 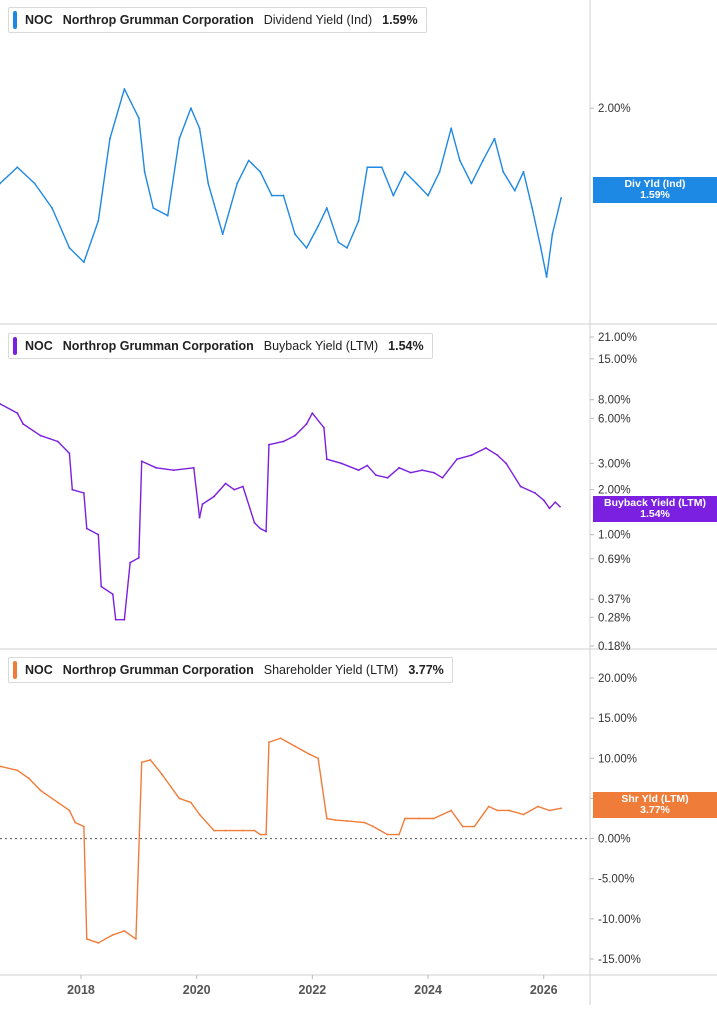 What do you see at coordinates (614, 536) in the screenshot?
I see `y-tick-label: 1.00%` at bounding box center [614, 536].